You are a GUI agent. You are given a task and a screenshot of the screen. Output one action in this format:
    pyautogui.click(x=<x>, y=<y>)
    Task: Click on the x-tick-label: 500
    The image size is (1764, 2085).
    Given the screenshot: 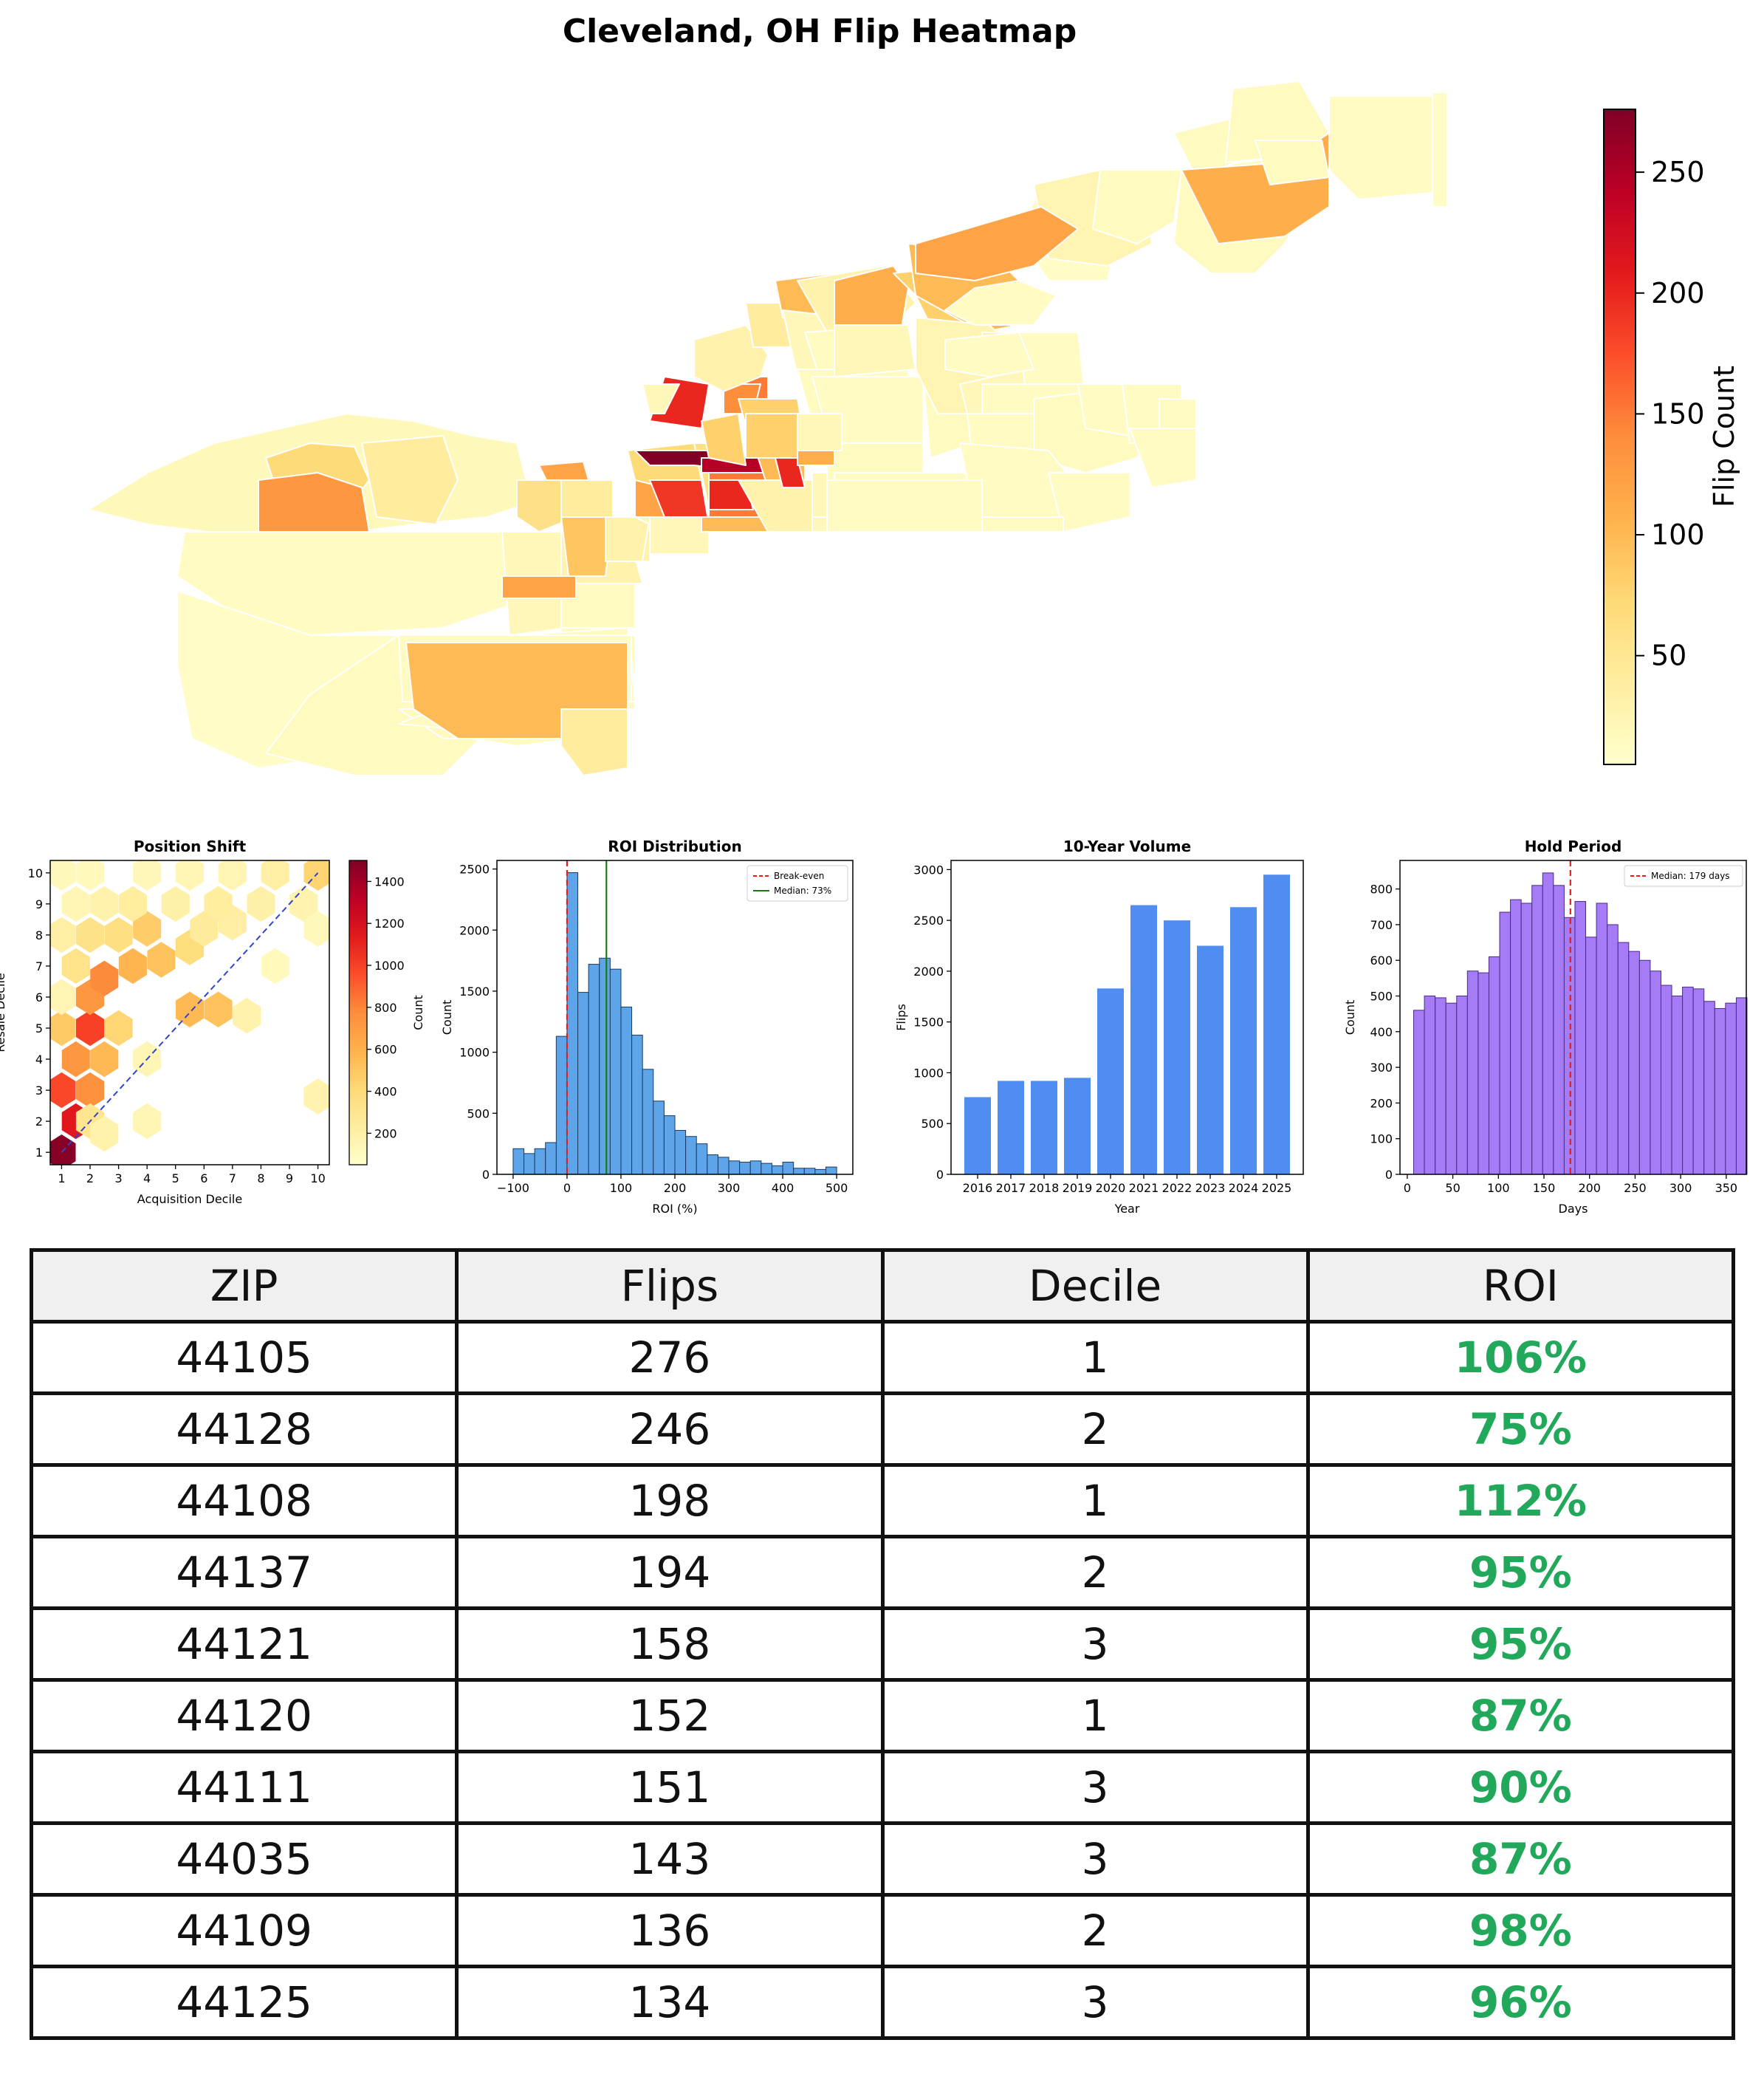 What is the action you would take?
    pyautogui.click(x=837, y=1188)
    